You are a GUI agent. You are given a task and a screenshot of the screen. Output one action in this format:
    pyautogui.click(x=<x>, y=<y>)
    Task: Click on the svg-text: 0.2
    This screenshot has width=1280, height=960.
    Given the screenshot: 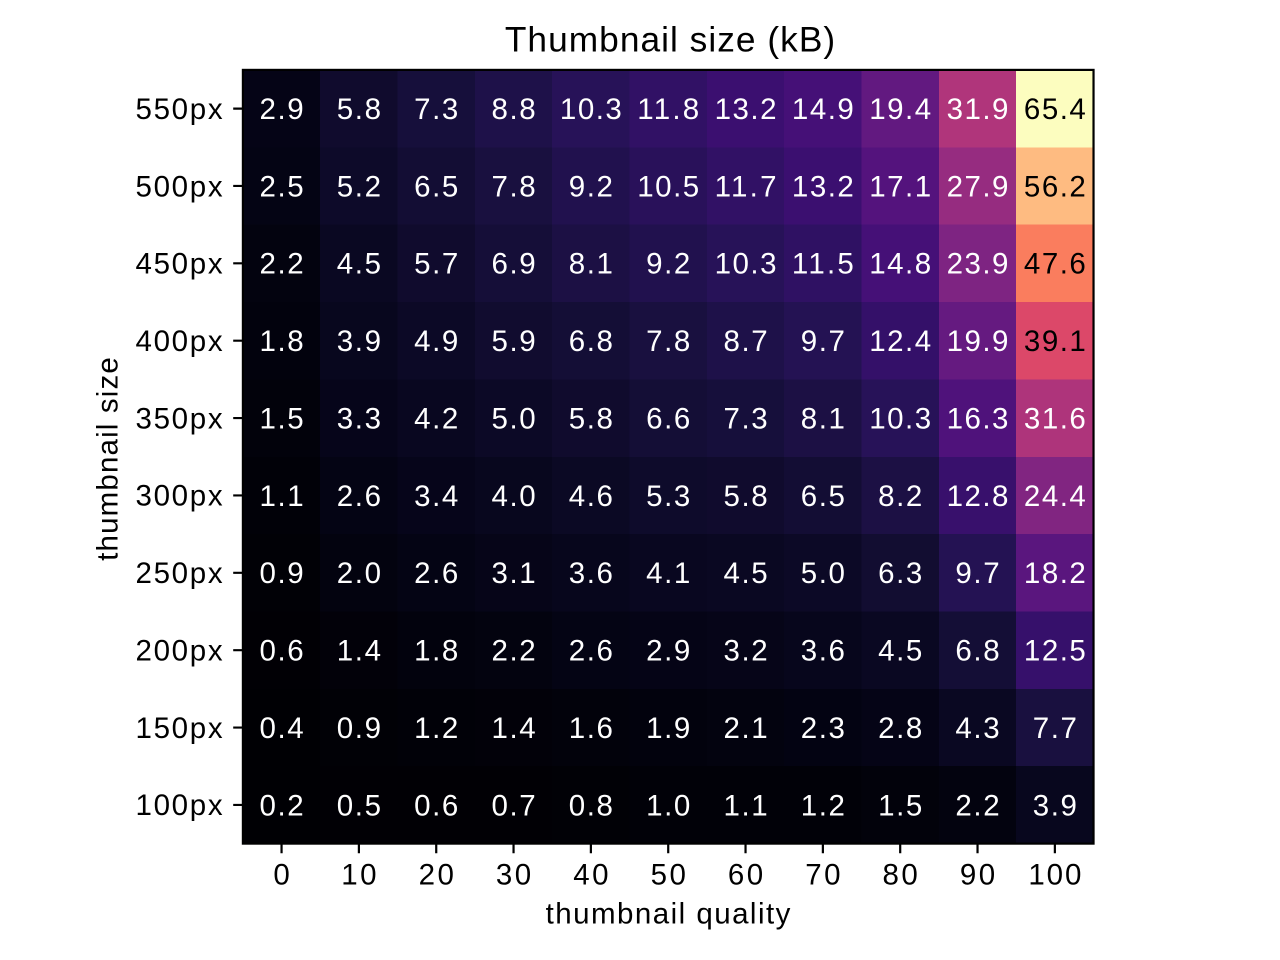 What is the action you would take?
    pyautogui.click(x=281, y=805)
    